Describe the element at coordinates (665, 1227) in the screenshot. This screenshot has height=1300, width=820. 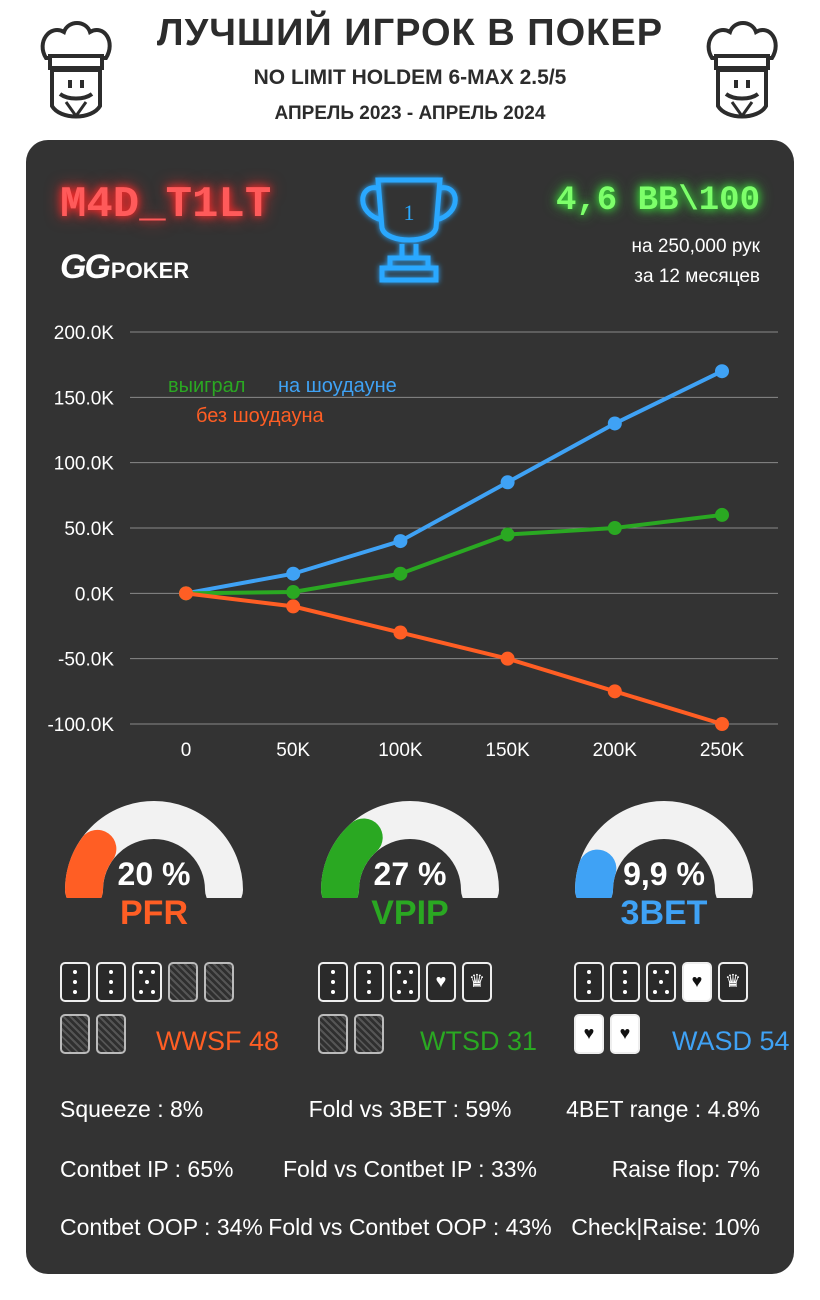
I see `stat-check-raise: Check|Raise: 10%` at that location.